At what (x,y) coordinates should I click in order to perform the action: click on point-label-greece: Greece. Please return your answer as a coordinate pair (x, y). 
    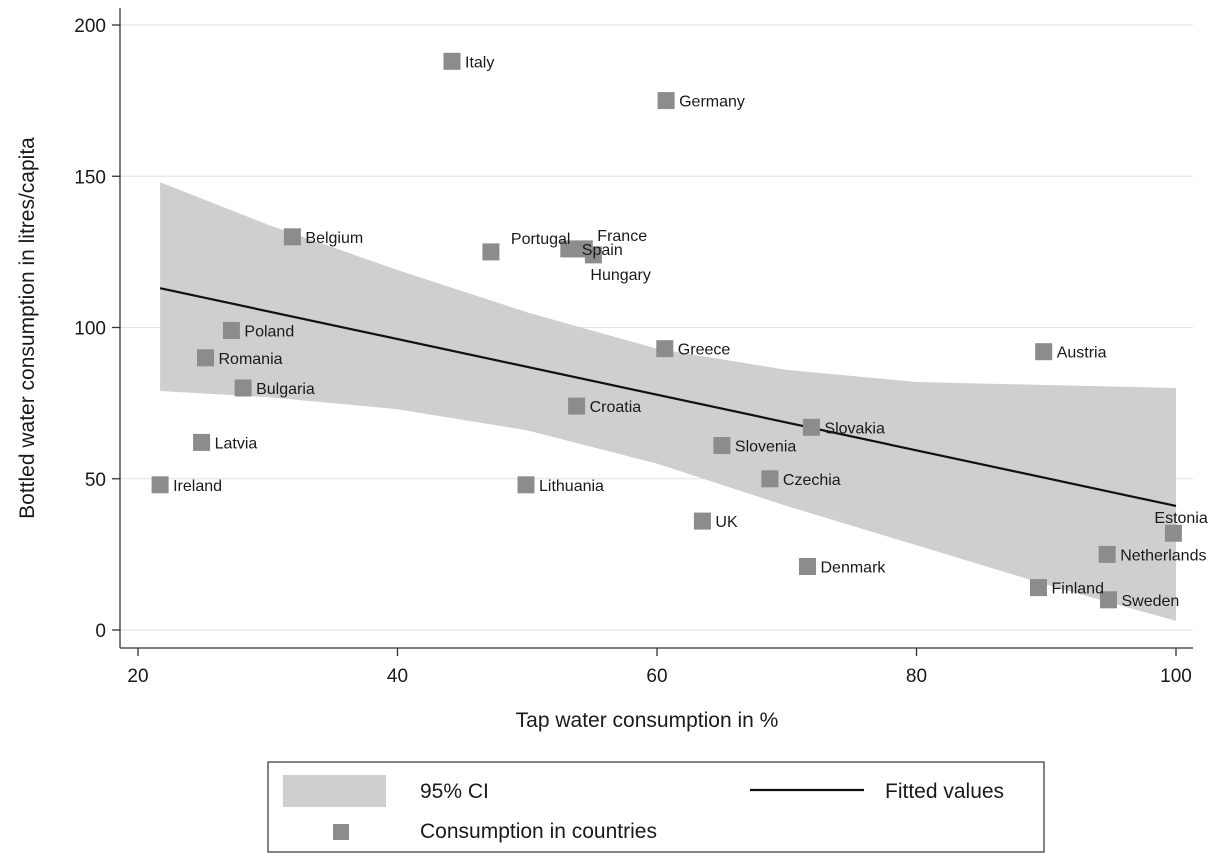
    Looking at the image, I should click on (704, 350).